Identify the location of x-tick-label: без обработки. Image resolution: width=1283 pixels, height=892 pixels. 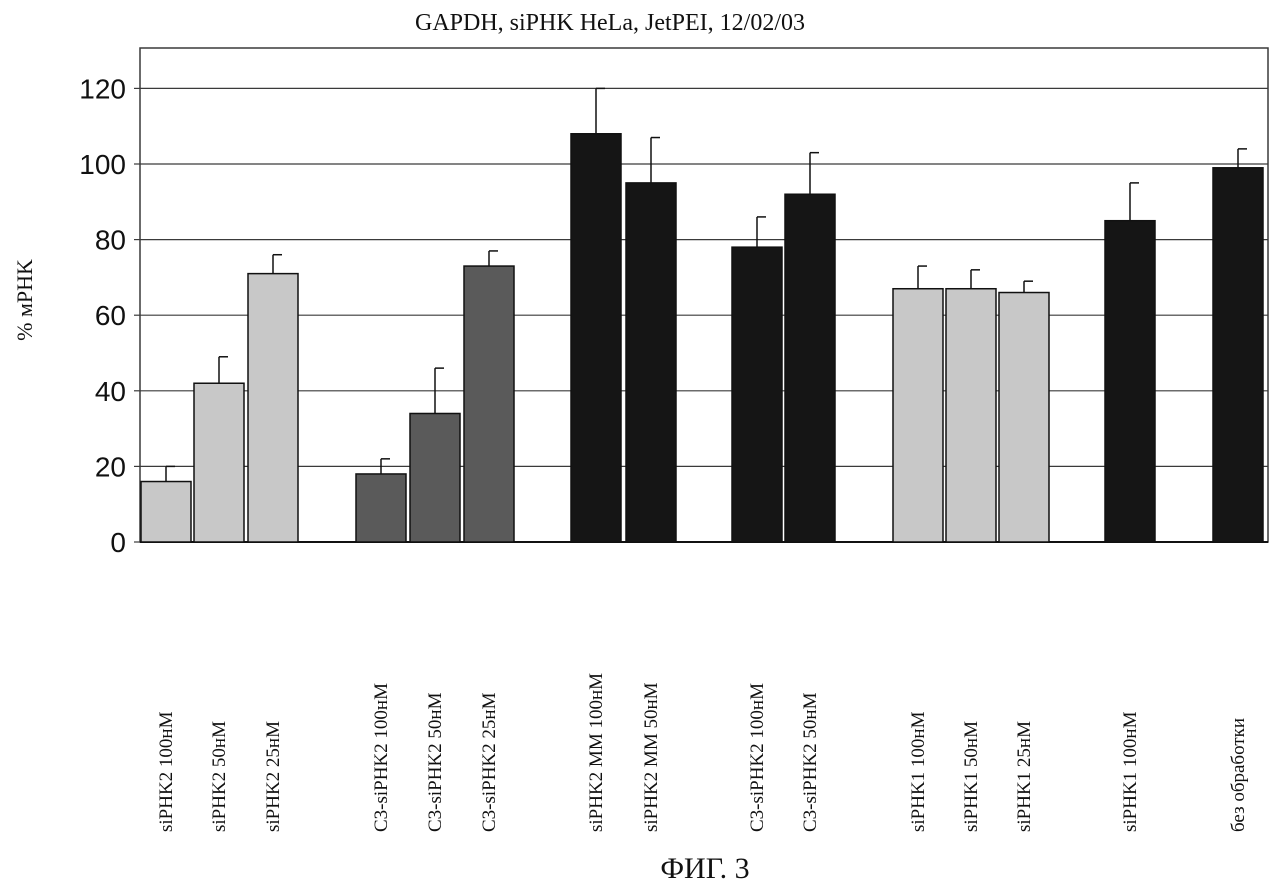
(1238, 775).